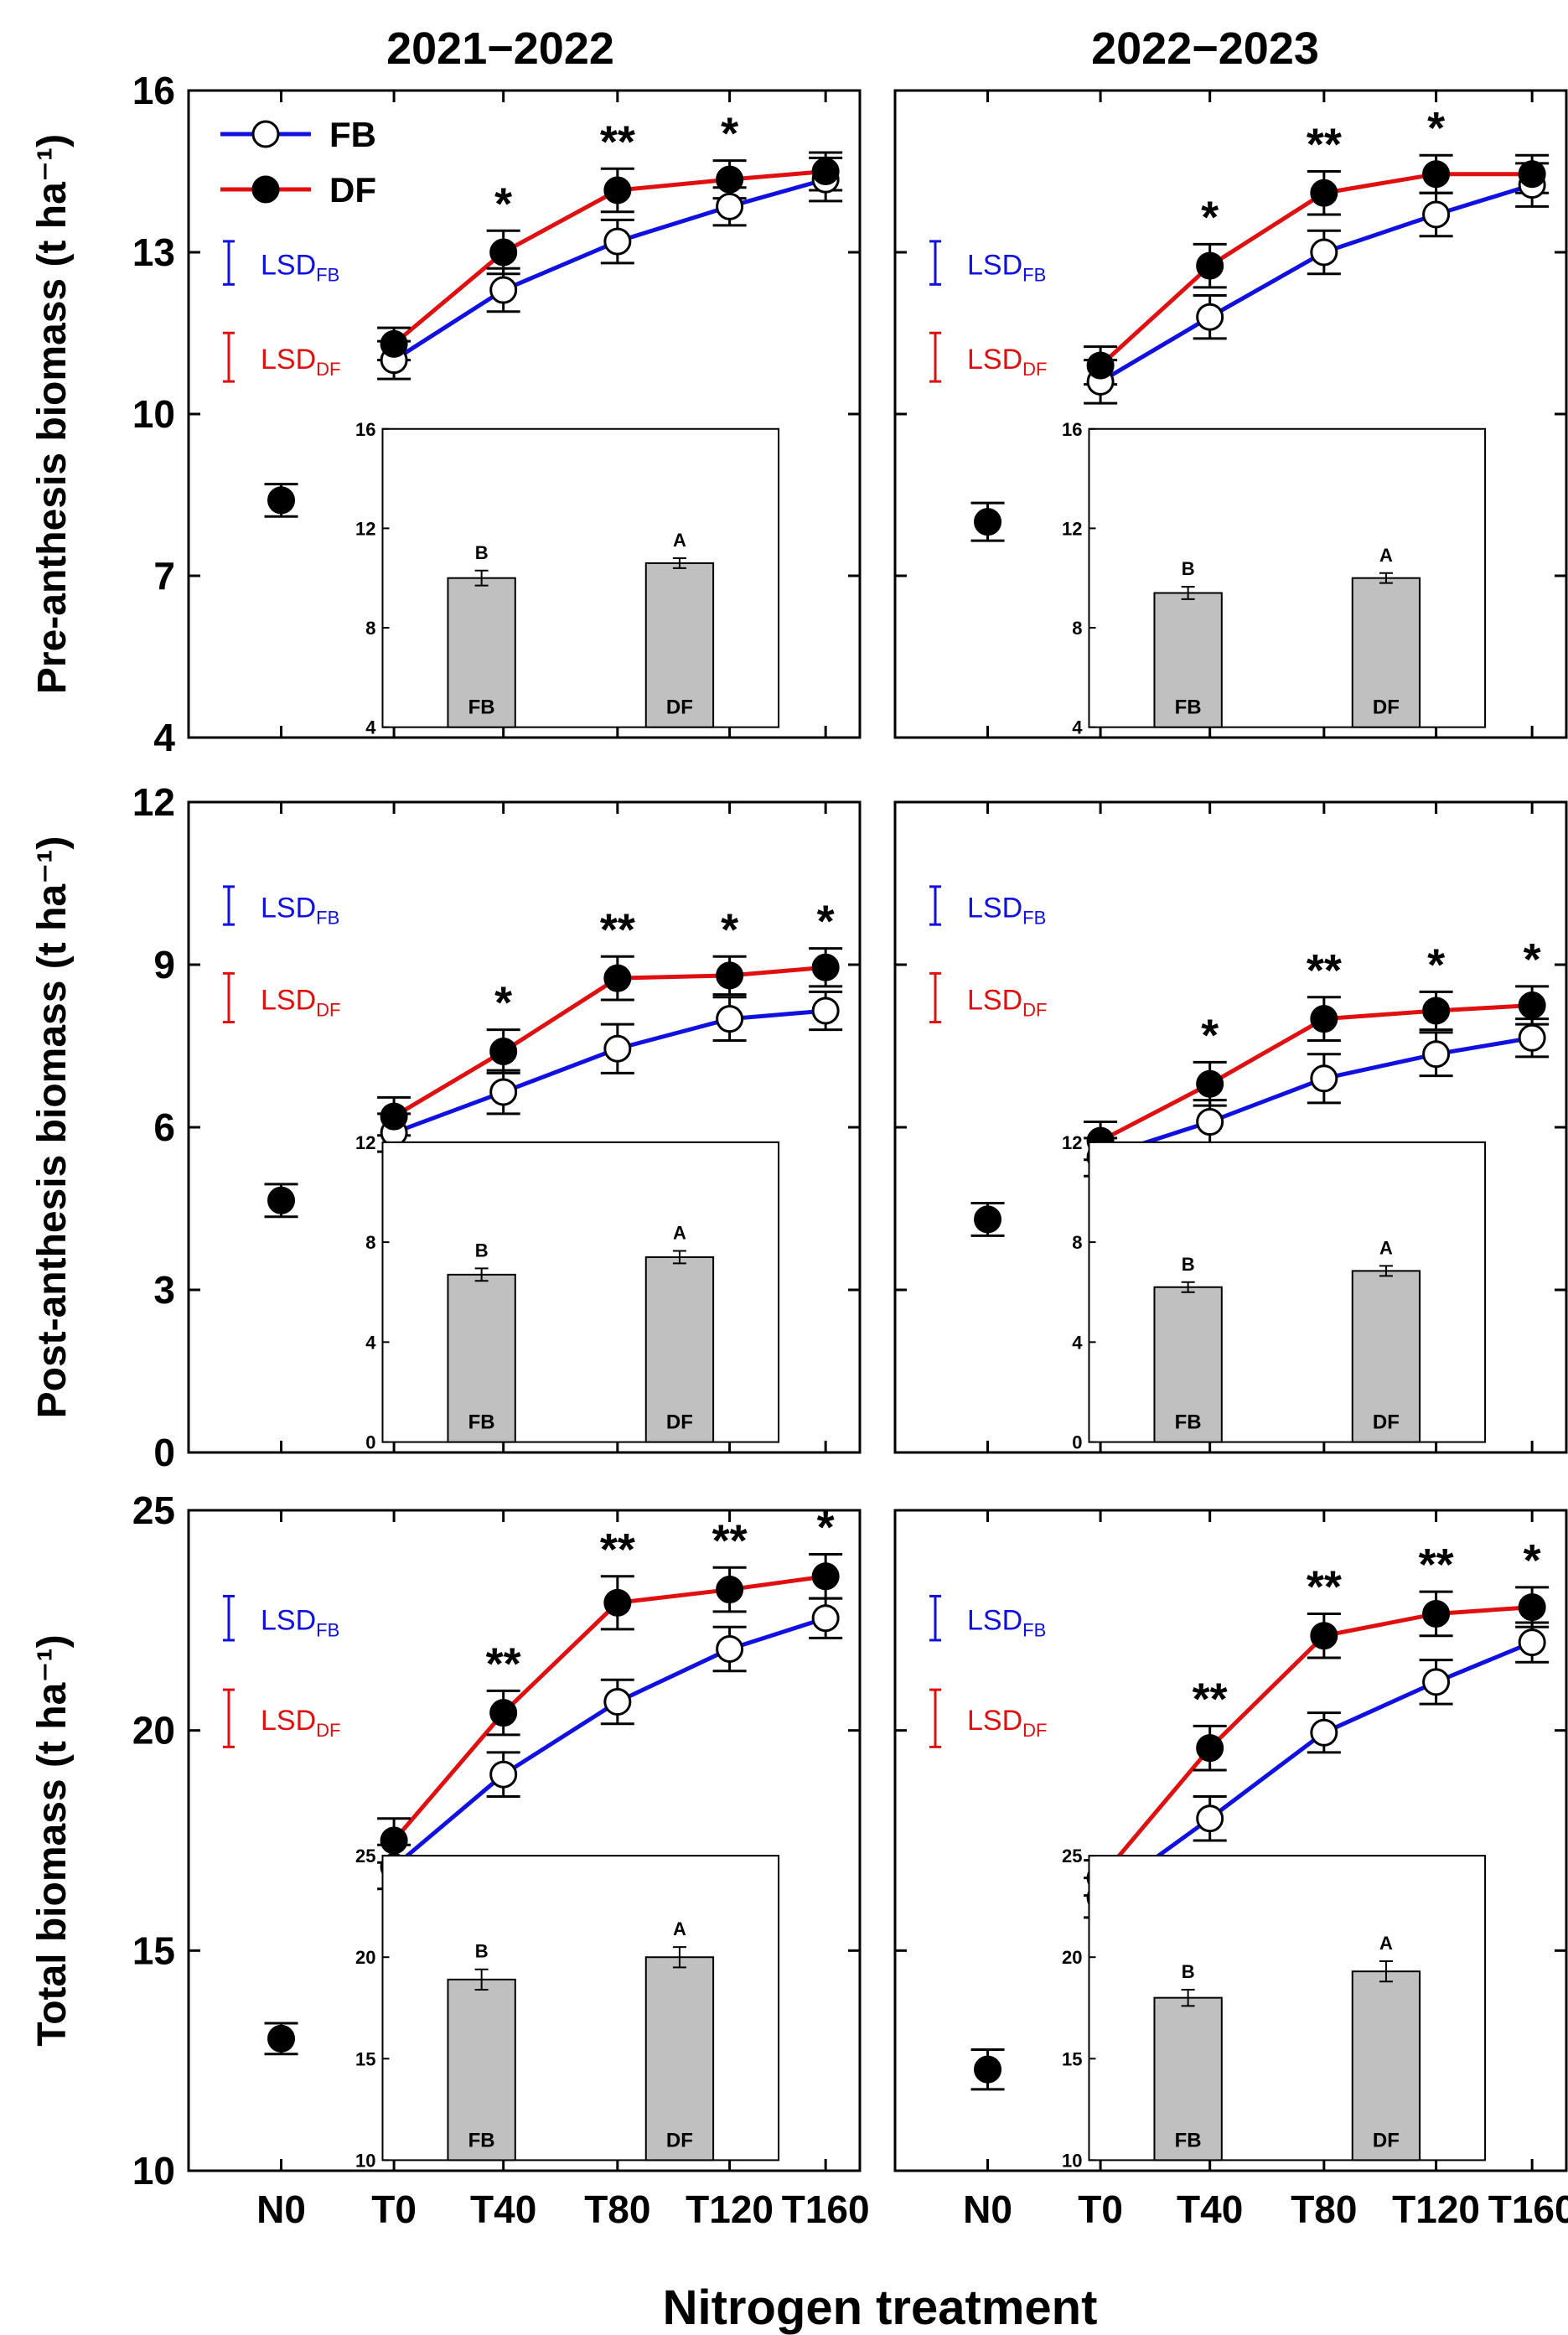  I want to click on legend-label-df: DF, so click(353, 190).